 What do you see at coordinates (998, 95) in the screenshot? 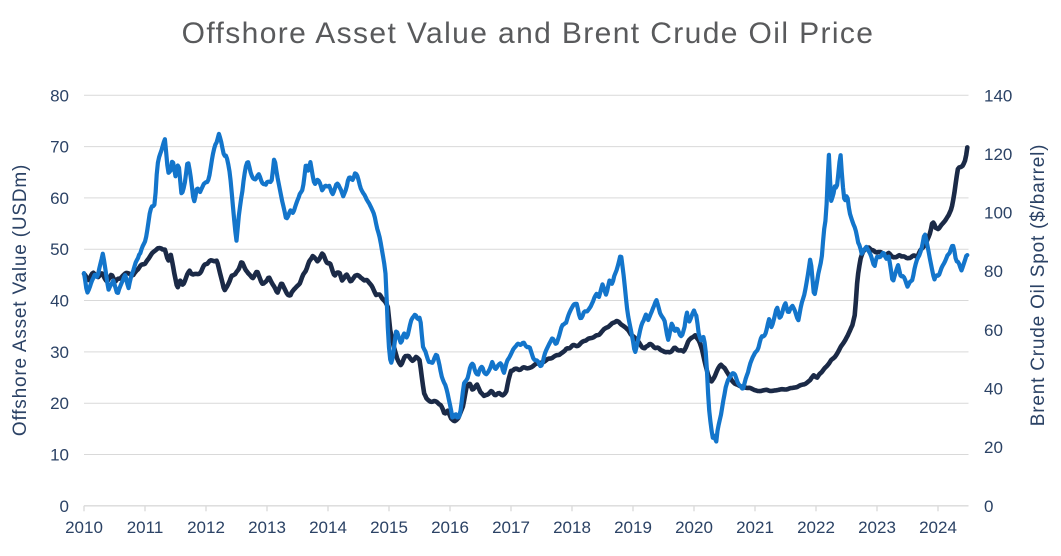
I see `svg-text: 140` at bounding box center [998, 95].